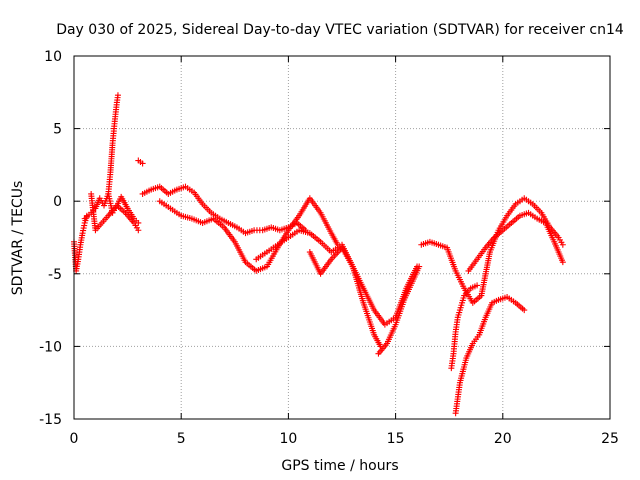 The image size is (640, 480). Describe the element at coordinates (74, 439) in the screenshot. I see `x-tick-label: 0` at that location.